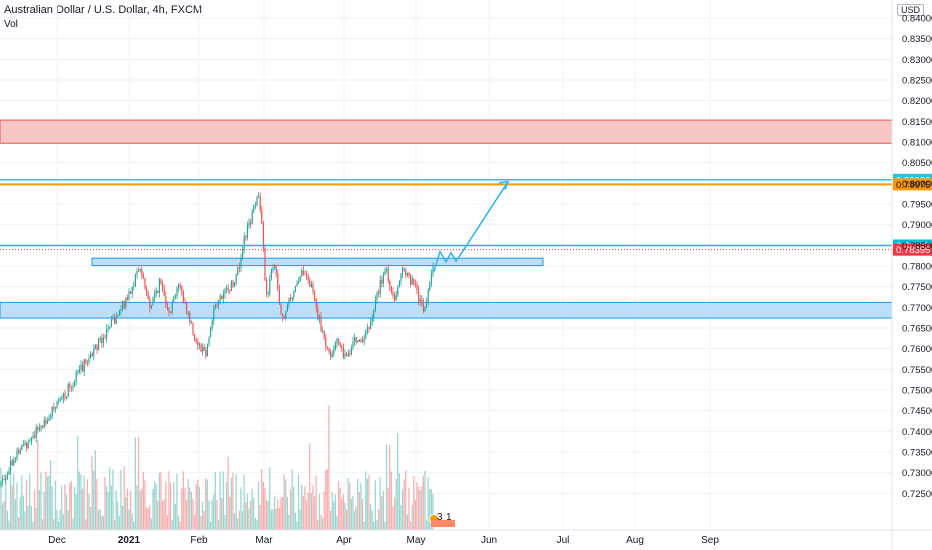 The height and width of the screenshot is (550, 932). Describe the element at coordinates (466, 537) in the screenshot. I see `time-axis: Dec 2021 Feb Mar Apr May Jun Jul Aug Sep` at that location.